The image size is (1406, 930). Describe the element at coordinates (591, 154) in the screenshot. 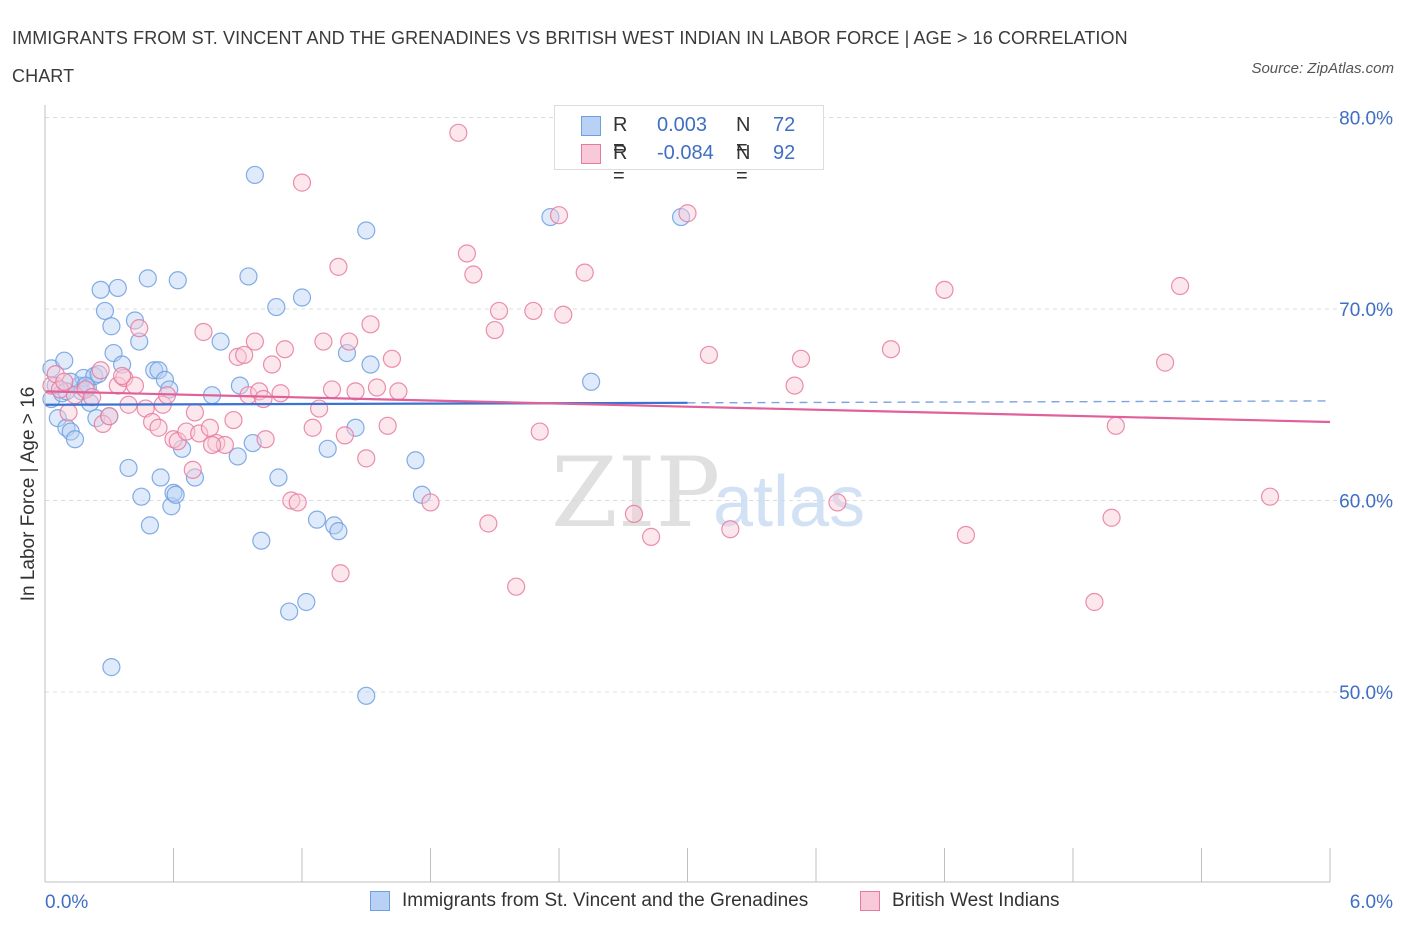

I see `legend-swatch-pink` at that location.